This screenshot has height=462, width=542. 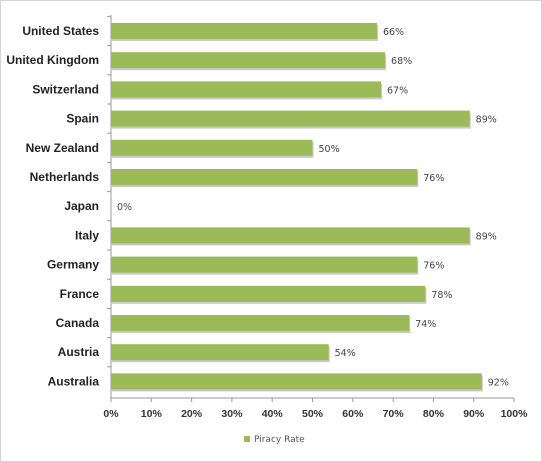 What do you see at coordinates (441, 295) in the screenshot?
I see `data-label: 78%` at bounding box center [441, 295].